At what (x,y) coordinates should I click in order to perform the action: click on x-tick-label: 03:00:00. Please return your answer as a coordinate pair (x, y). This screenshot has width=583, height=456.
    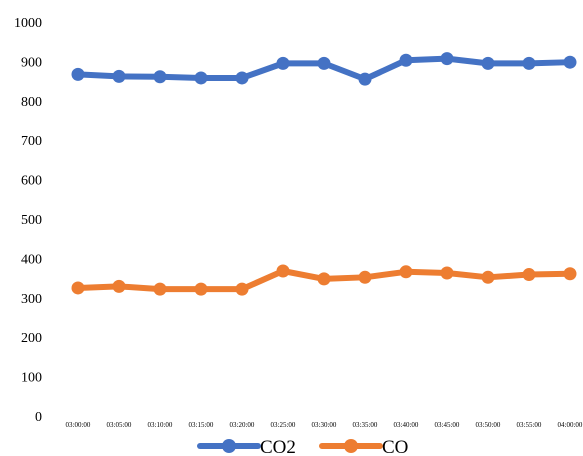
    Looking at the image, I should click on (78, 425).